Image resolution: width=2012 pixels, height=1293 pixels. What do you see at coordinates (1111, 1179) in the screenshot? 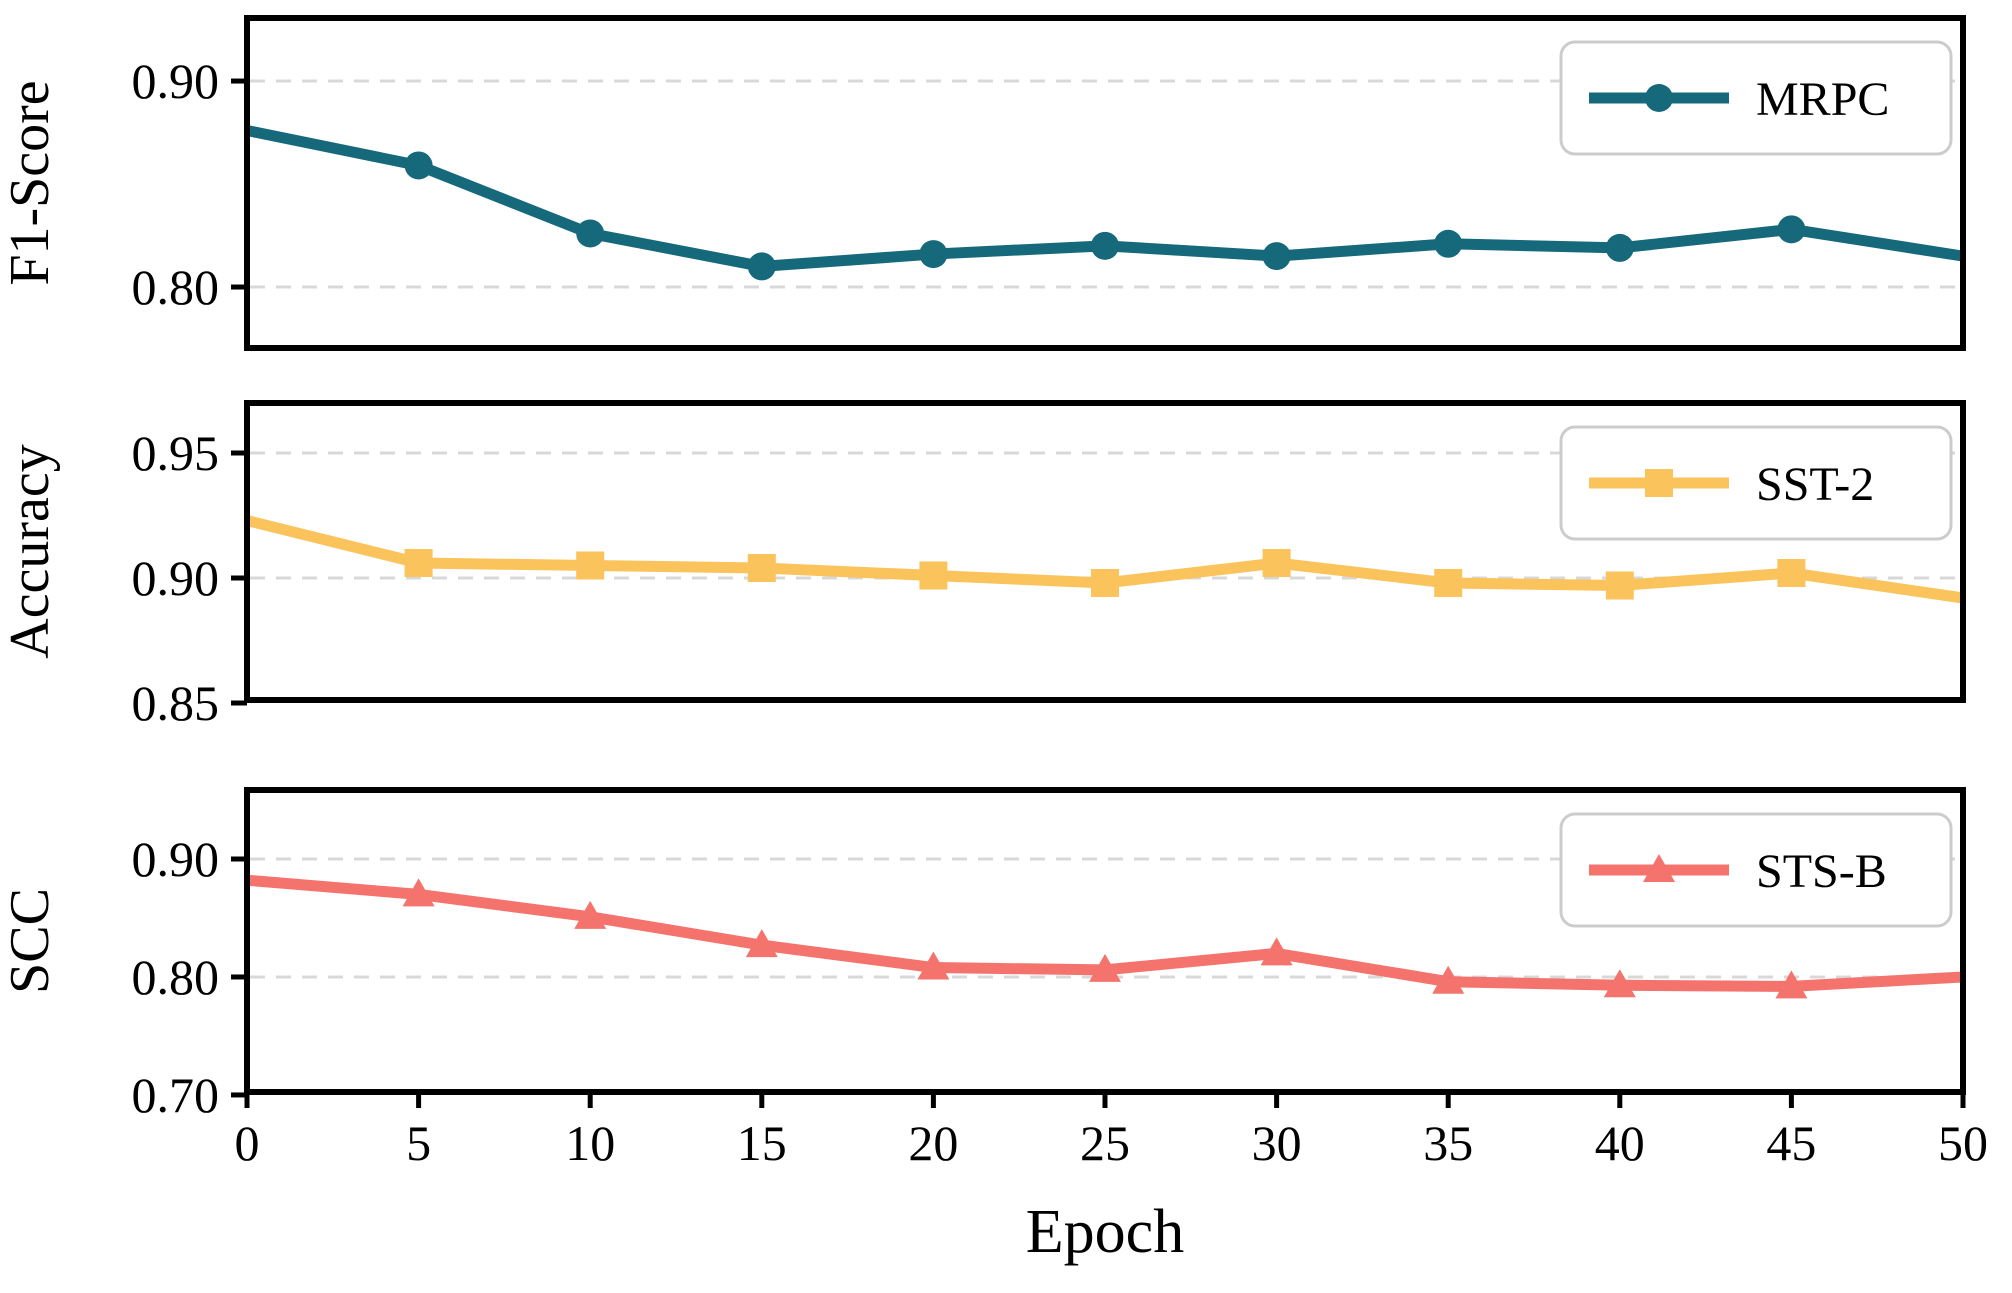
I see `x-axis: 0 5 10 15 20 25 30 35 40 45 50 Epoch` at bounding box center [1111, 1179].